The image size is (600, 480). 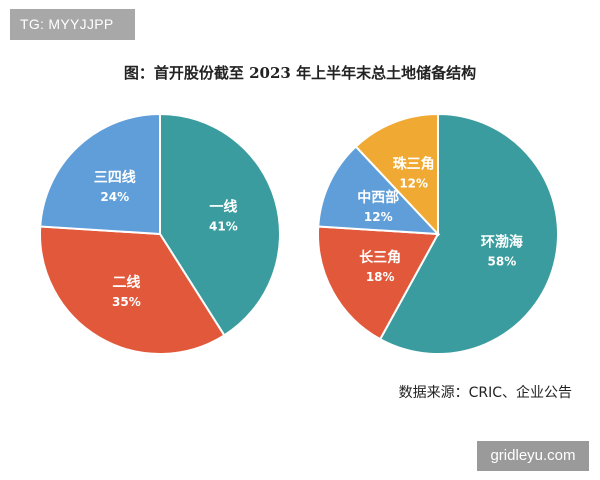 What do you see at coordinates (378, 197) in the screenshot?
I see `slice-label-1-2: 中西部` at bounding box center [378, 197].